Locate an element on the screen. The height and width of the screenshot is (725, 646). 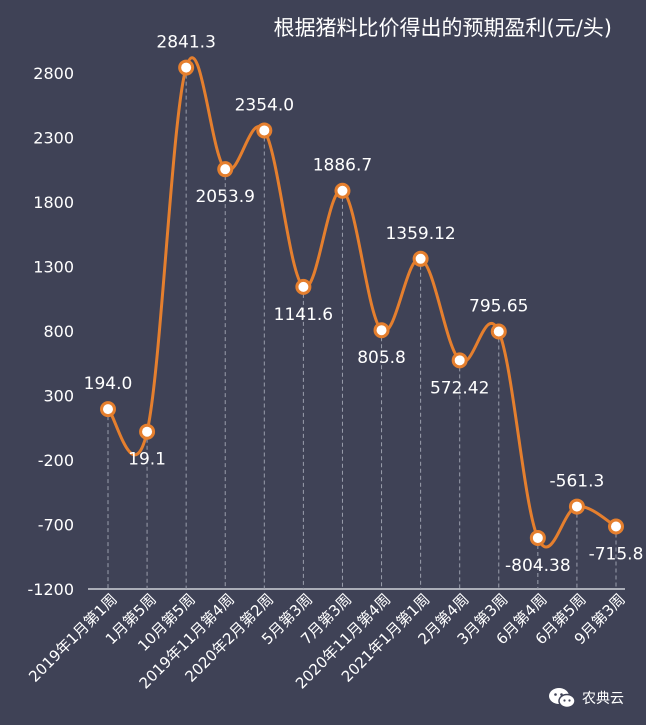
data-label: 2841.3 is located at coordinates (185, 43).